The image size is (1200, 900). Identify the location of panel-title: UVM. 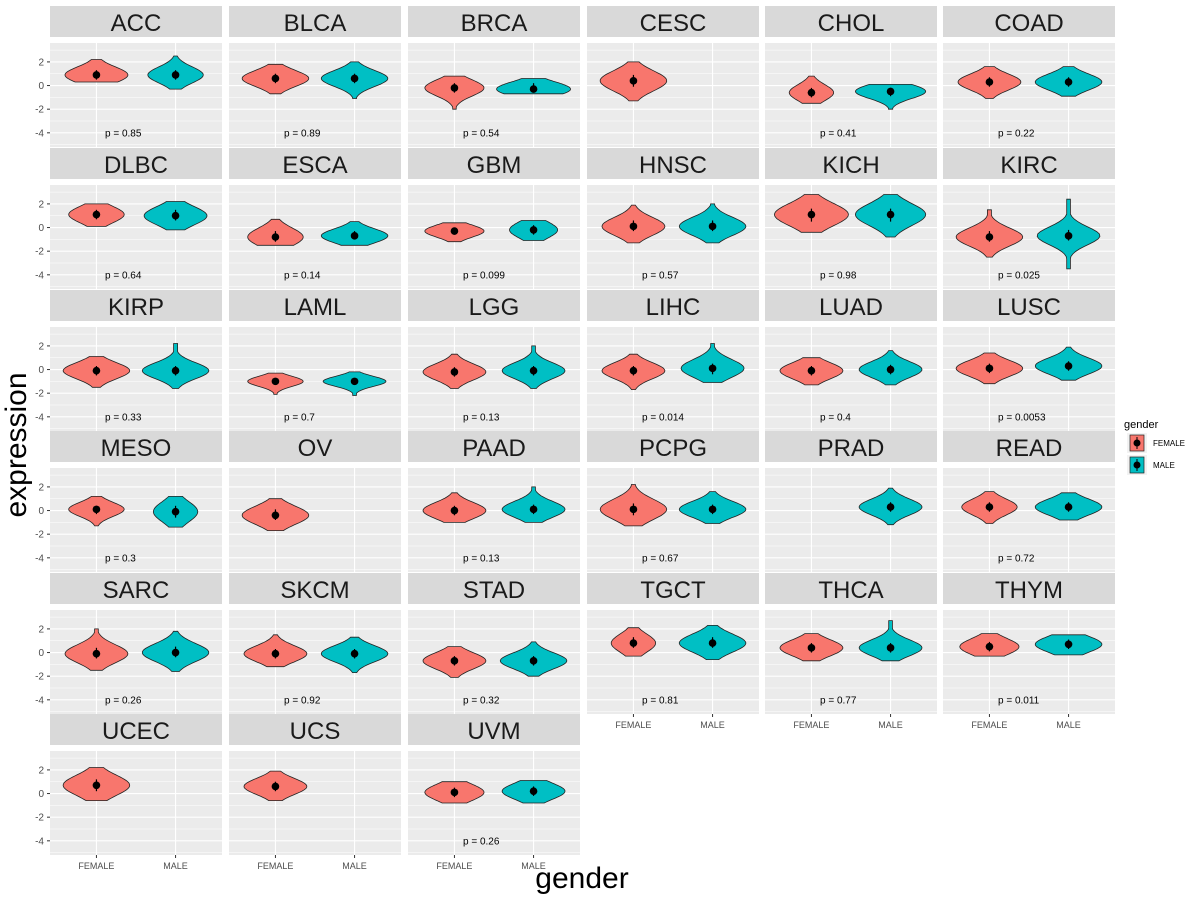
(493, 731).